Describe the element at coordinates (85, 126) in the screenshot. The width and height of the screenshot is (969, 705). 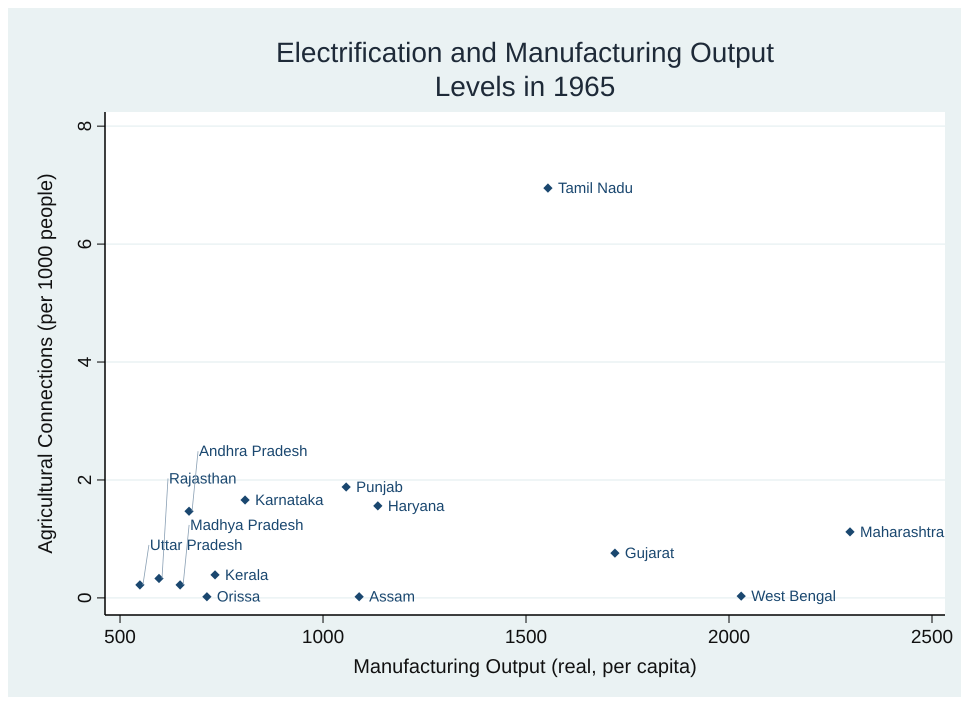
I see `y-tick-label: 8` at that location.